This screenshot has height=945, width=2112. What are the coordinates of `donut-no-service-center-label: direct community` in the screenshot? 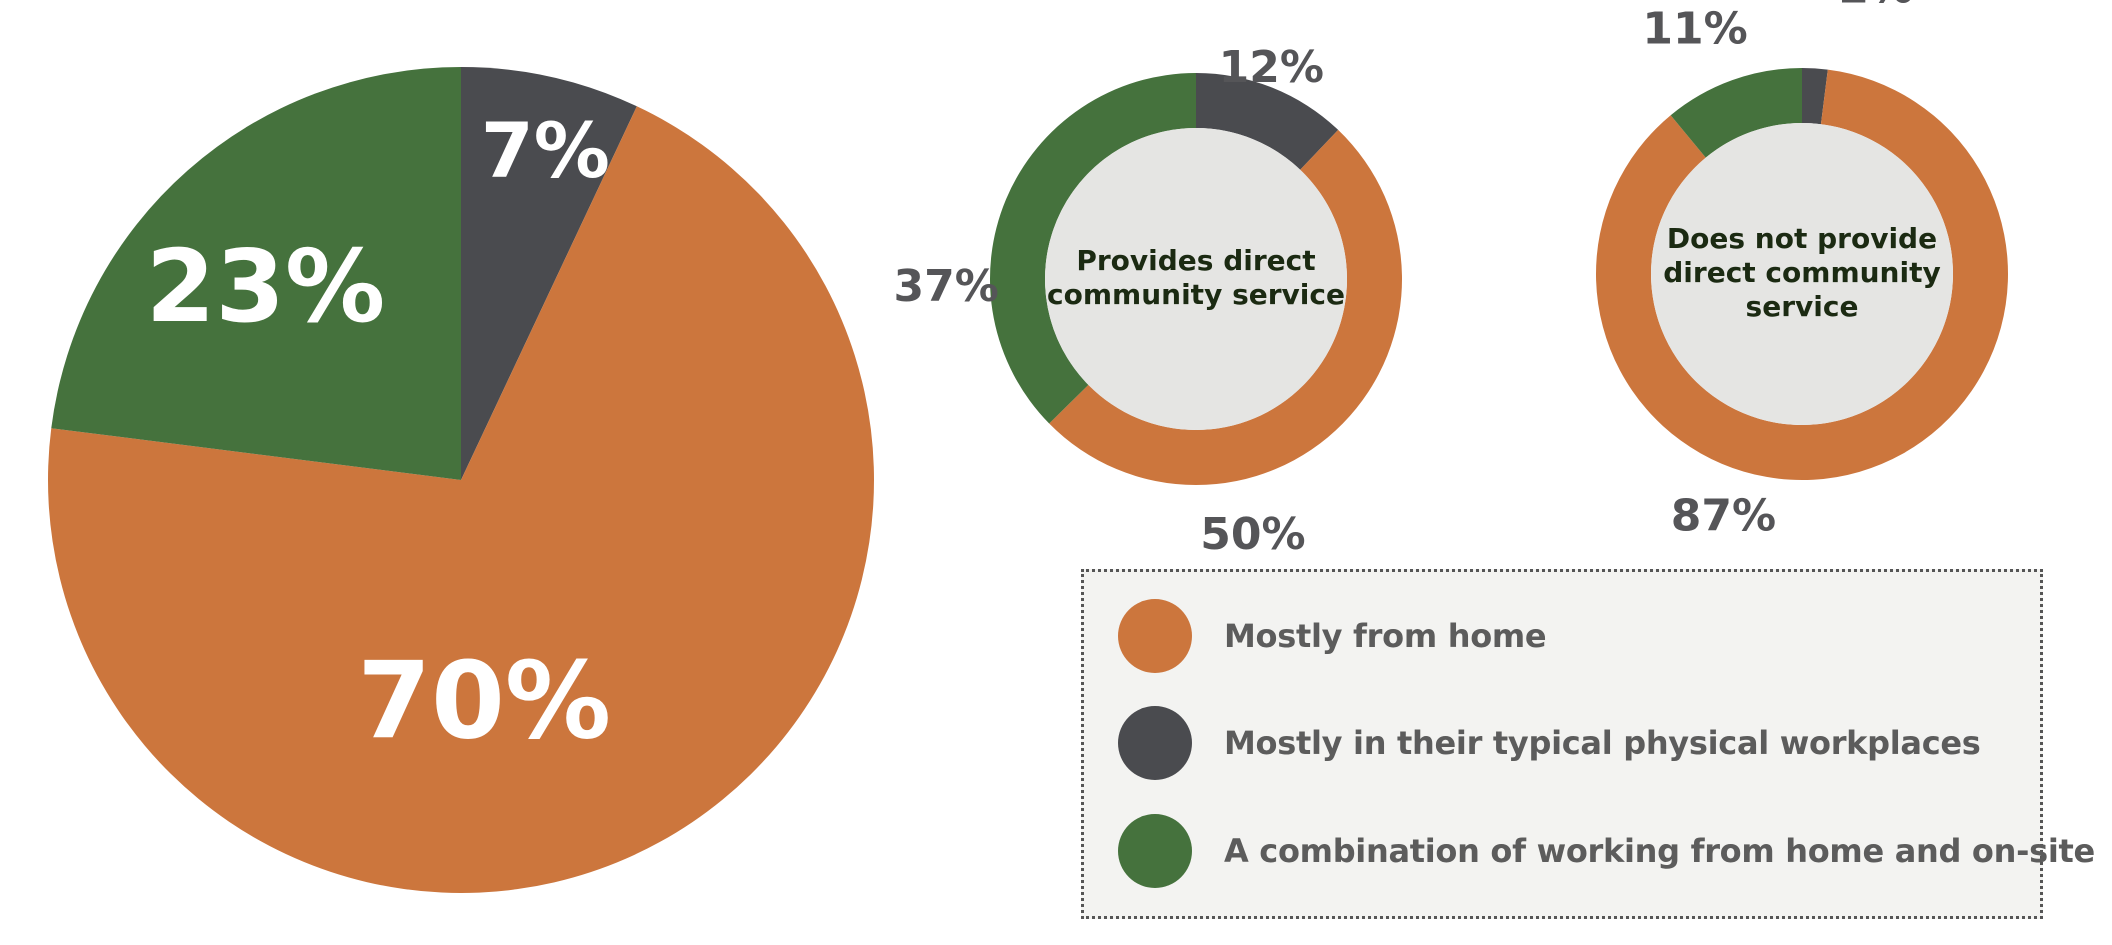 It's located at (1801, 272).